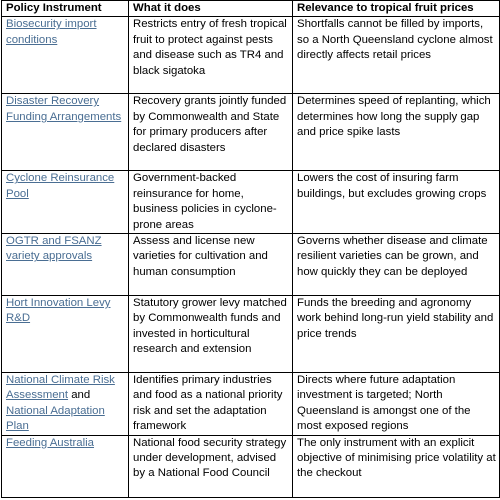  Describe the element at coordinates (81, 395) in the screenshot. I see `instrument-text: and` at that location.